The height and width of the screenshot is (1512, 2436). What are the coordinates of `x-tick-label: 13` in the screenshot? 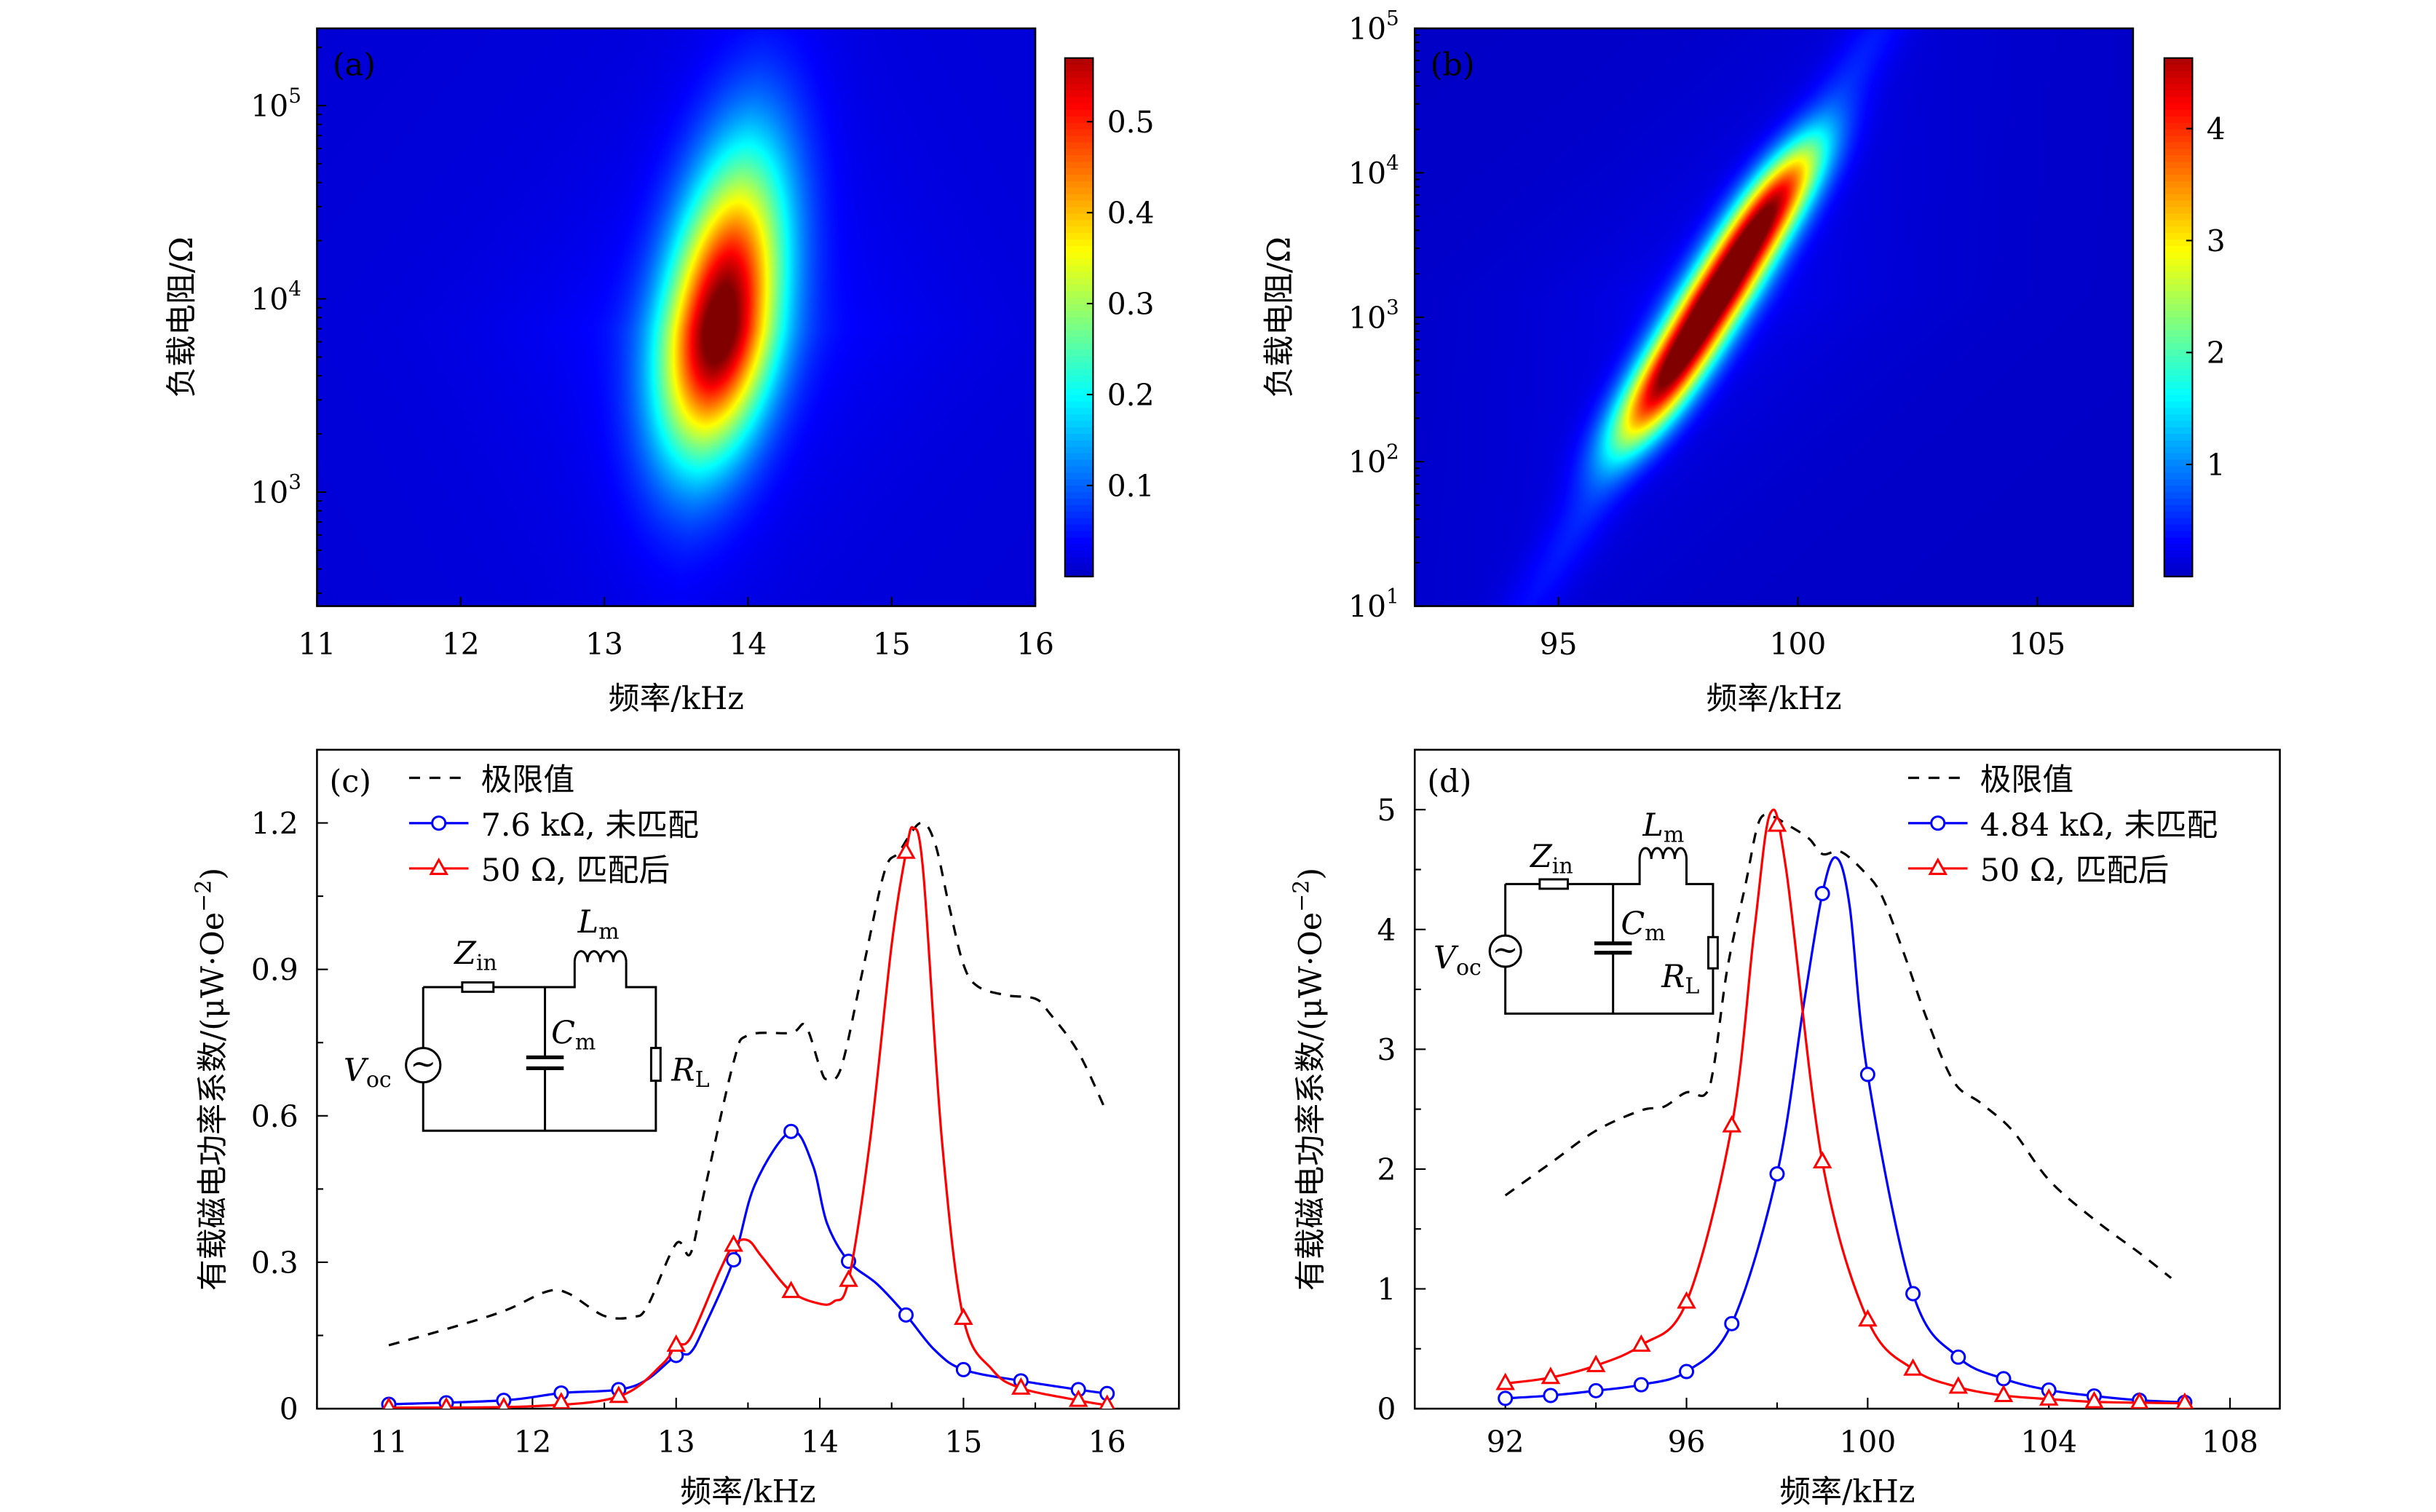 It's located at (604, 644).